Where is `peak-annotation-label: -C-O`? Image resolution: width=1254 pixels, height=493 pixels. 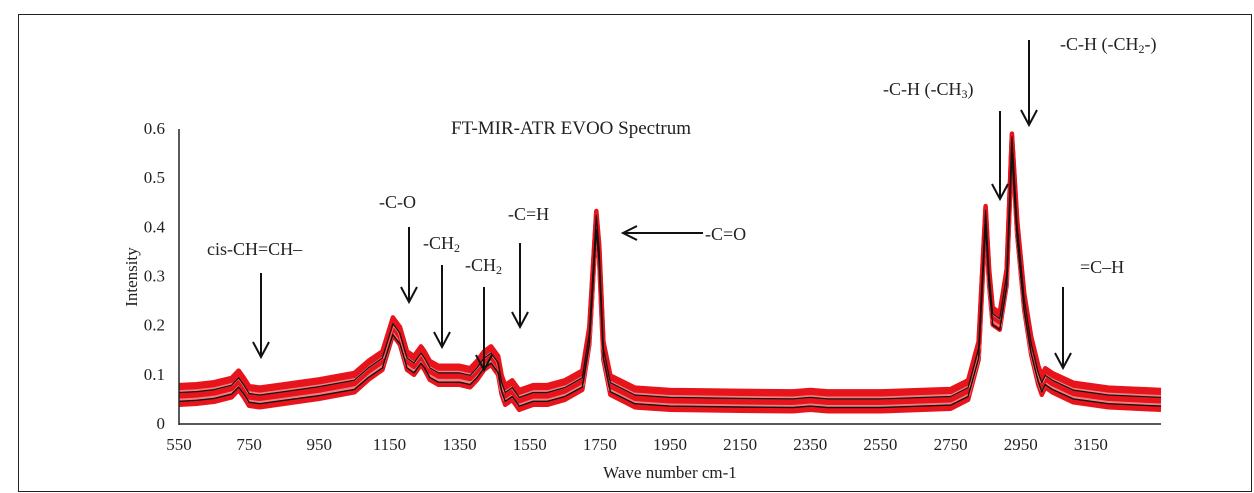
peak-annotation-label: -C-O is located at coordinates (397, 202).